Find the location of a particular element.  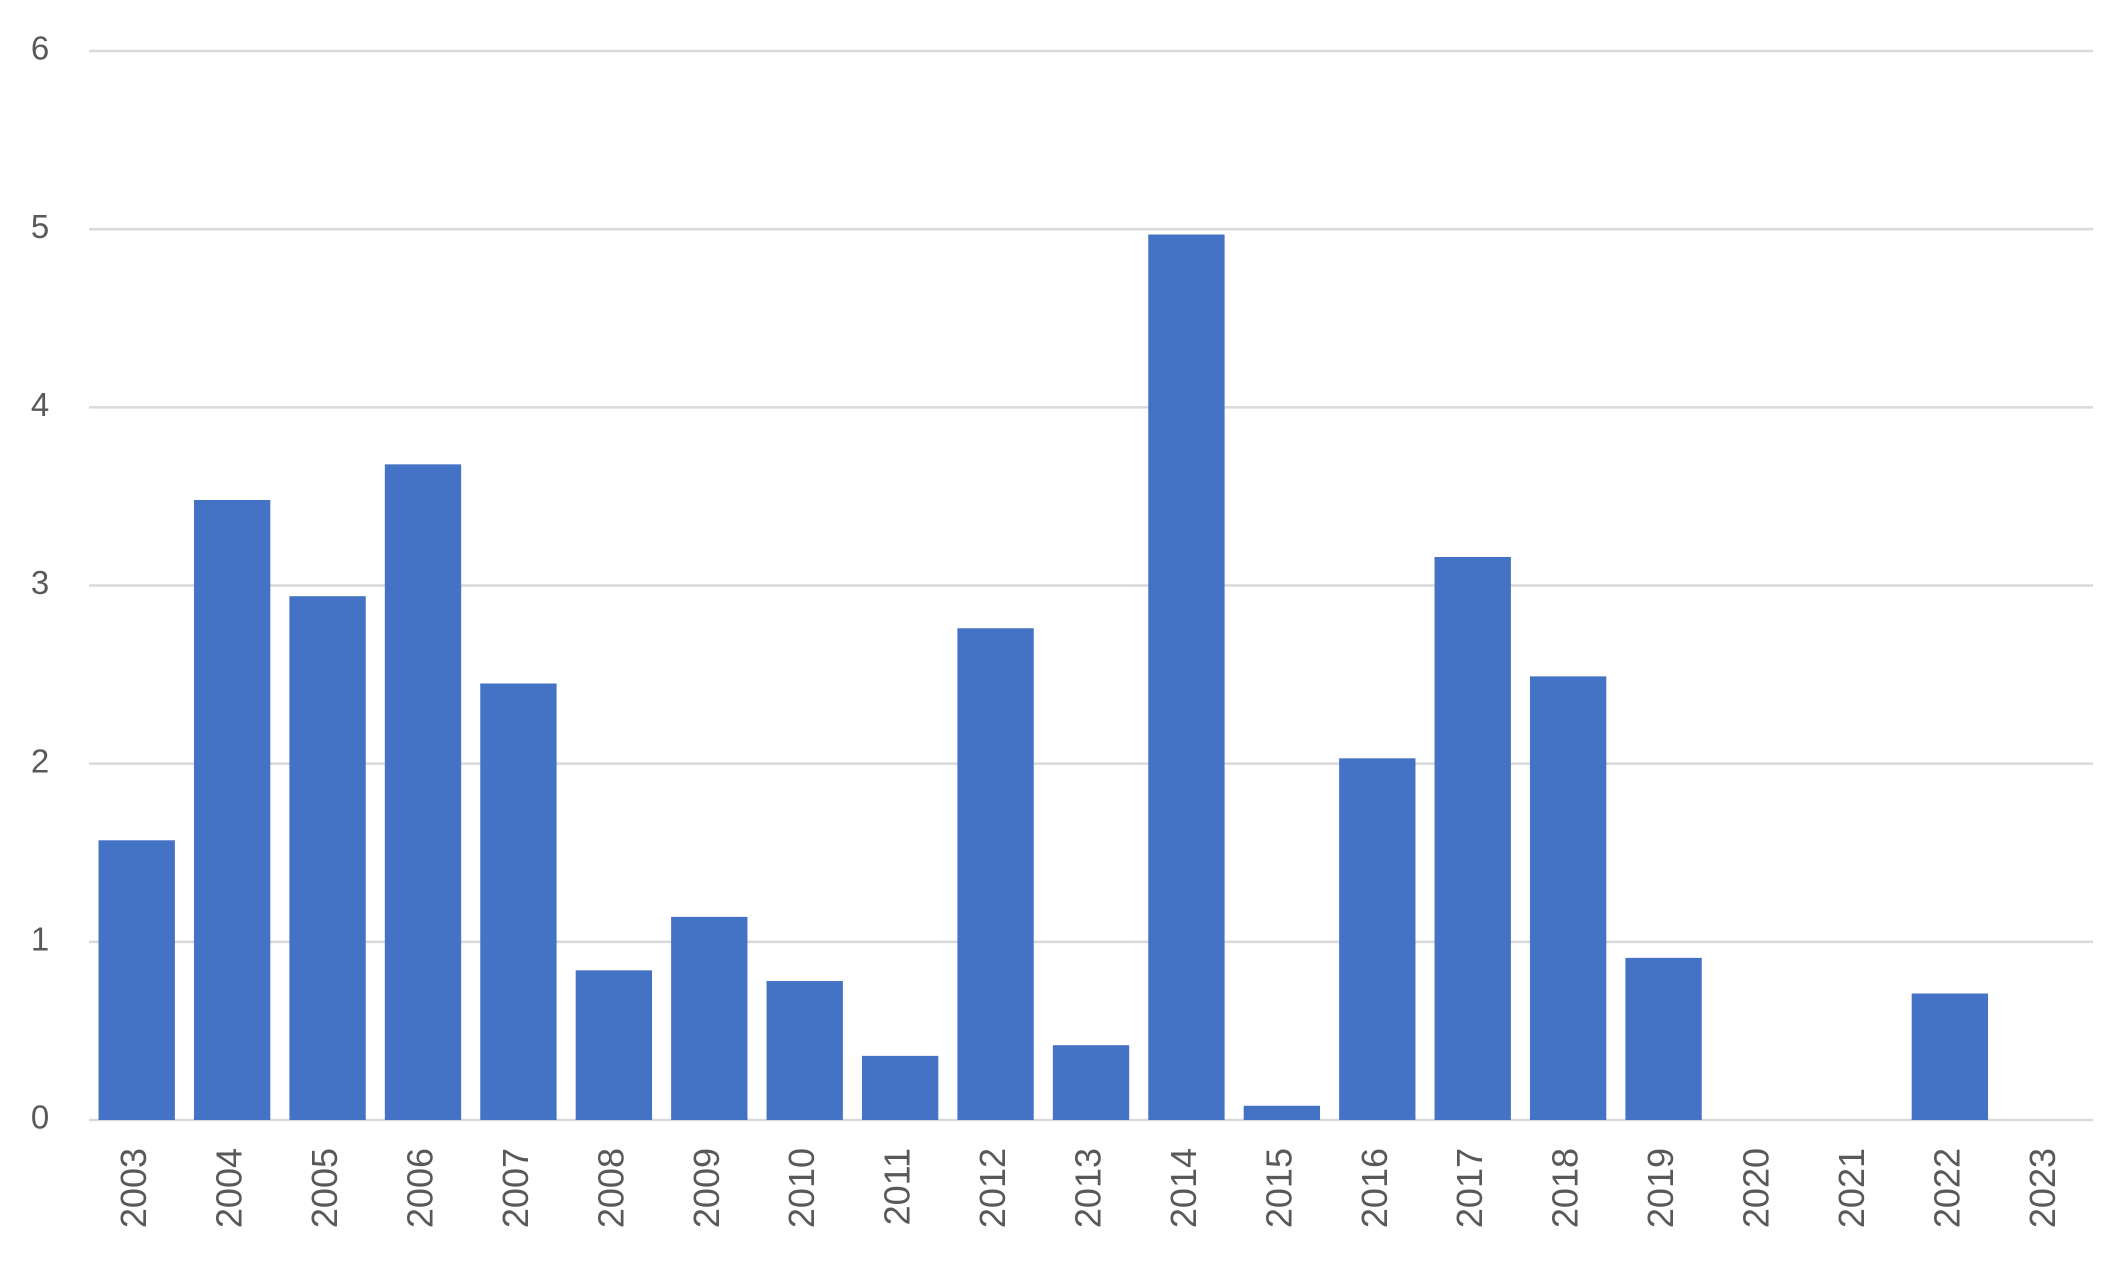

y-tick-label: 6 is located at coordinates (40, 48).